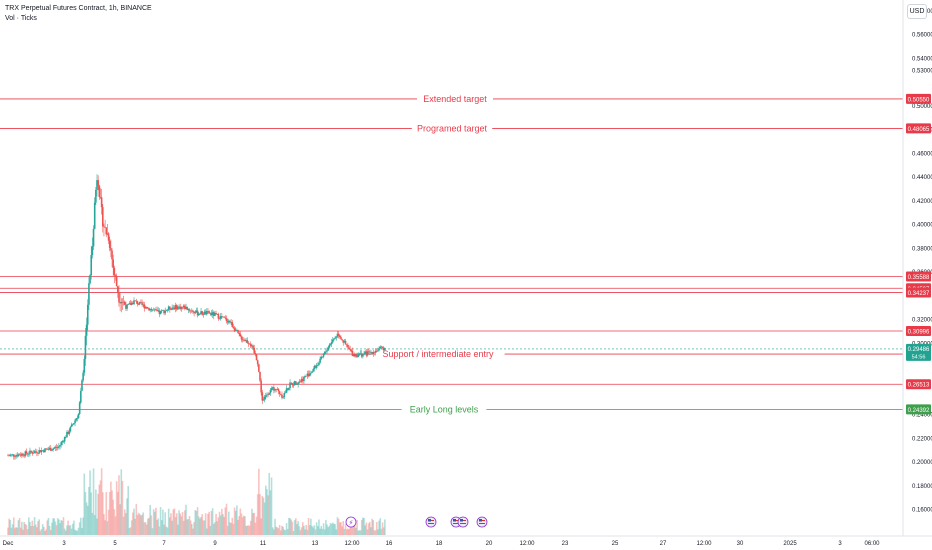 Image resolution: width=932 pixels, height=550 pixels. What do you see at coordinates (21, 18) in the screenshot?
I see `indicator-legend: Vol · Ticks` at bounding box center [21, 18].